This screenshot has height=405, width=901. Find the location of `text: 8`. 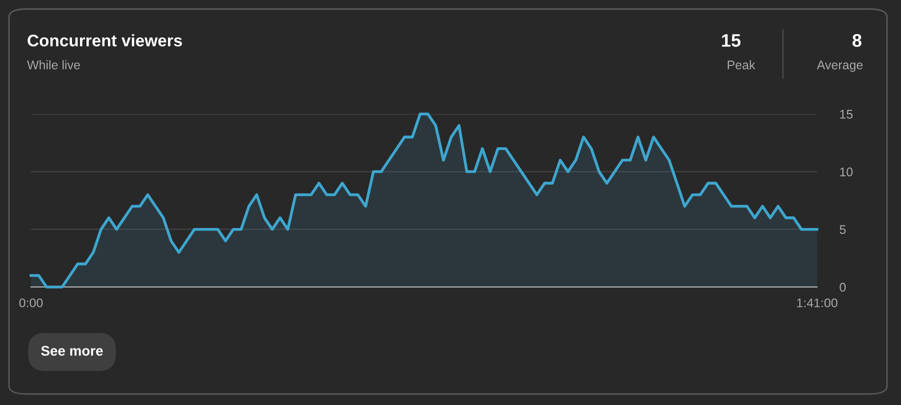

text: 8 is located at coordinates (857, 40).